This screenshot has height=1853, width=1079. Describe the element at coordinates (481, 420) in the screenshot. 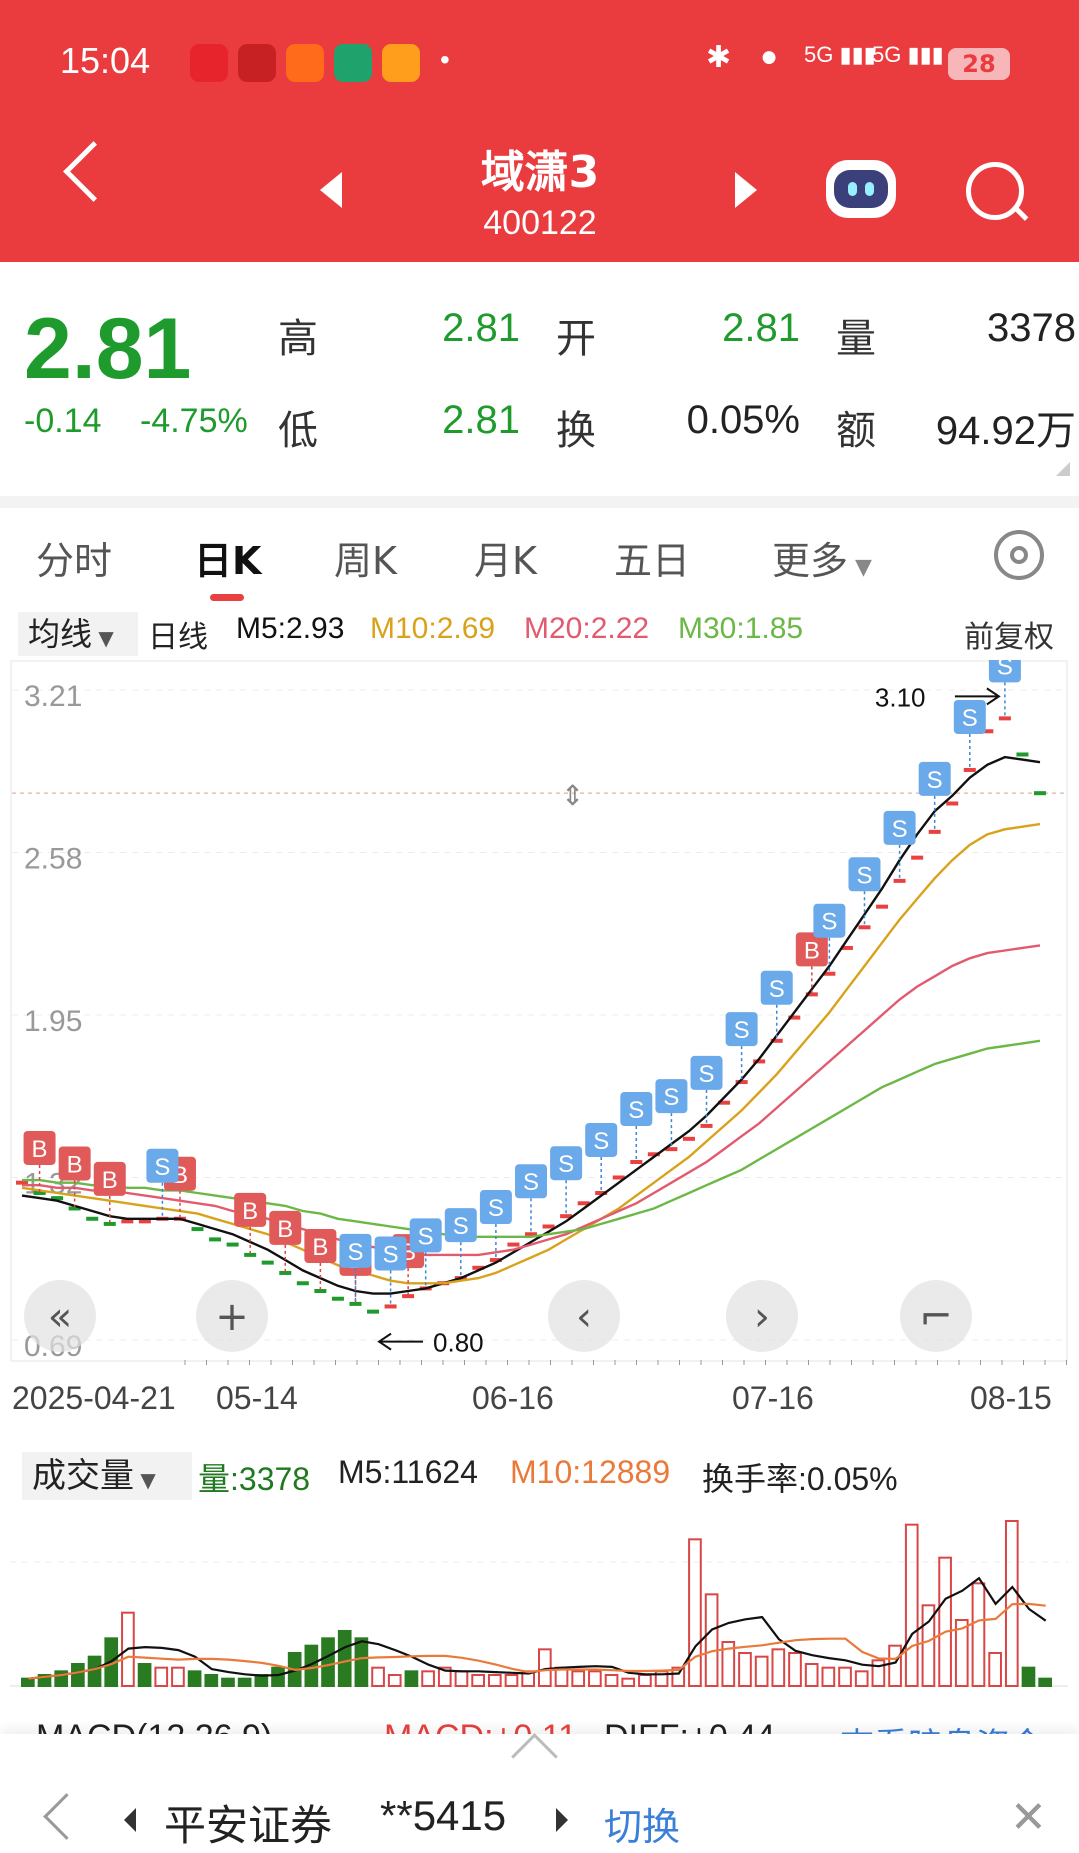

I see `low-value: 2.81` at that location.